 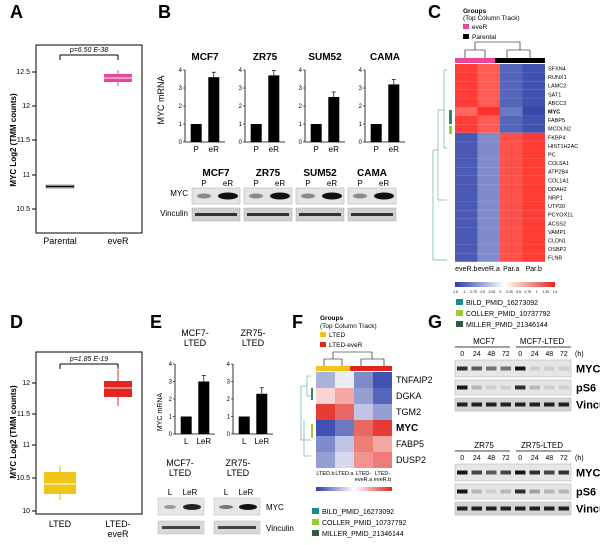 What do you see at coordinates (203, 183) in the screenshot?
I see `lane-label: P` at bounding box center [203, 183].